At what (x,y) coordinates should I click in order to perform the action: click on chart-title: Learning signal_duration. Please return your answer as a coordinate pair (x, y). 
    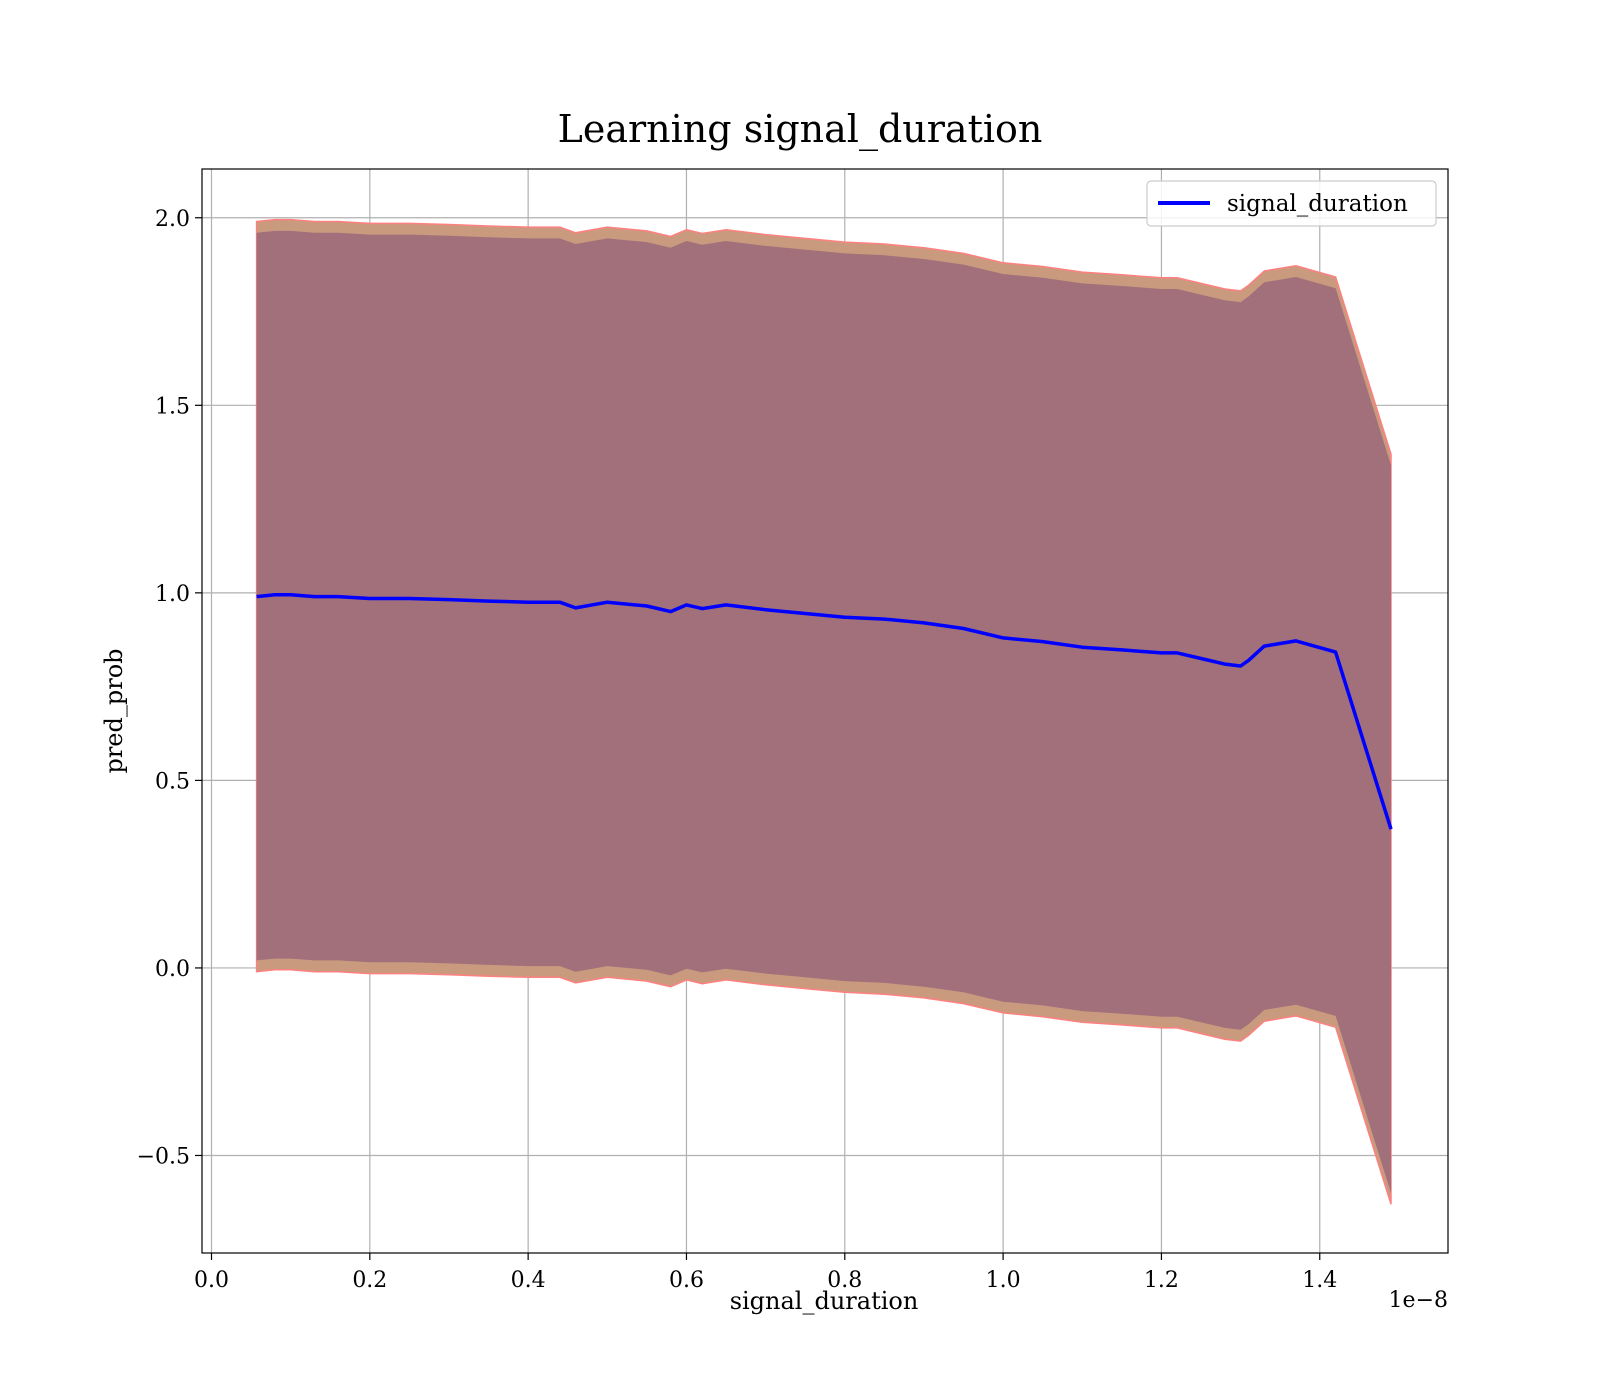
    Looking at the image, I should click on (800, 129).